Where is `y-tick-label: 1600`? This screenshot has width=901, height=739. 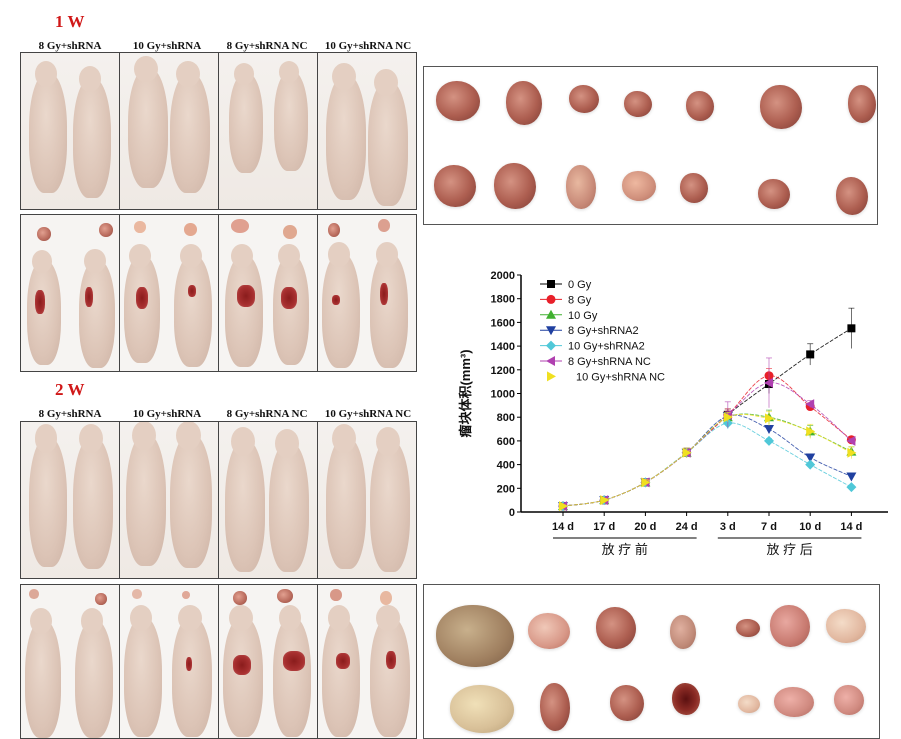 y-tick-label: 1600 is located at coordinates (503, 323).